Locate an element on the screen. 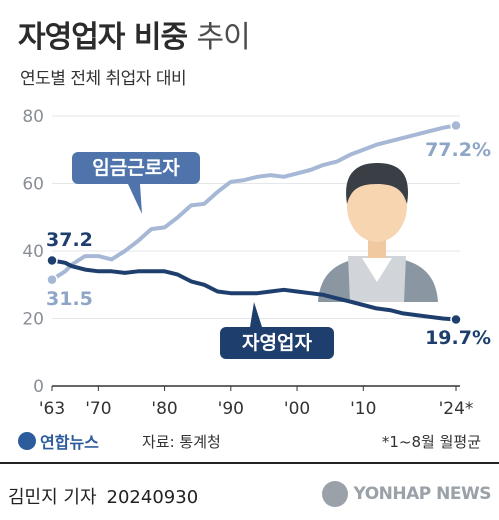 The image size is (499, 520). y-axis-ticks: 0 20 40 60 80 is located at coordinates (33, 252).